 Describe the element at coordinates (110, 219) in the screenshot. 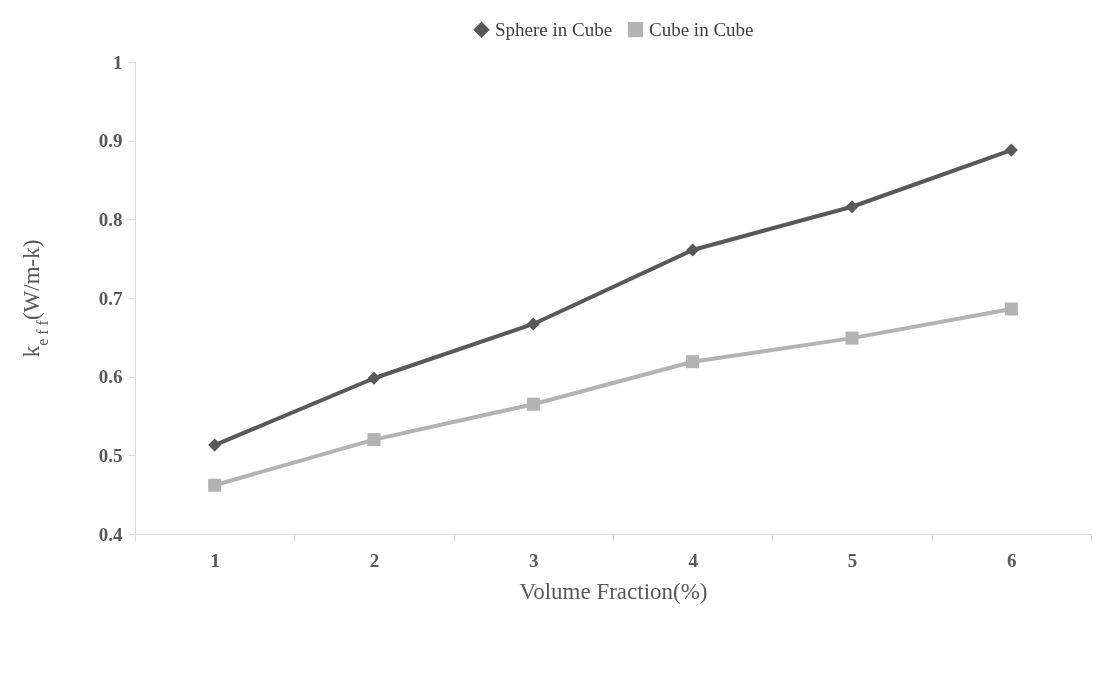

I see `y-tick-label: 0.8` at that location.